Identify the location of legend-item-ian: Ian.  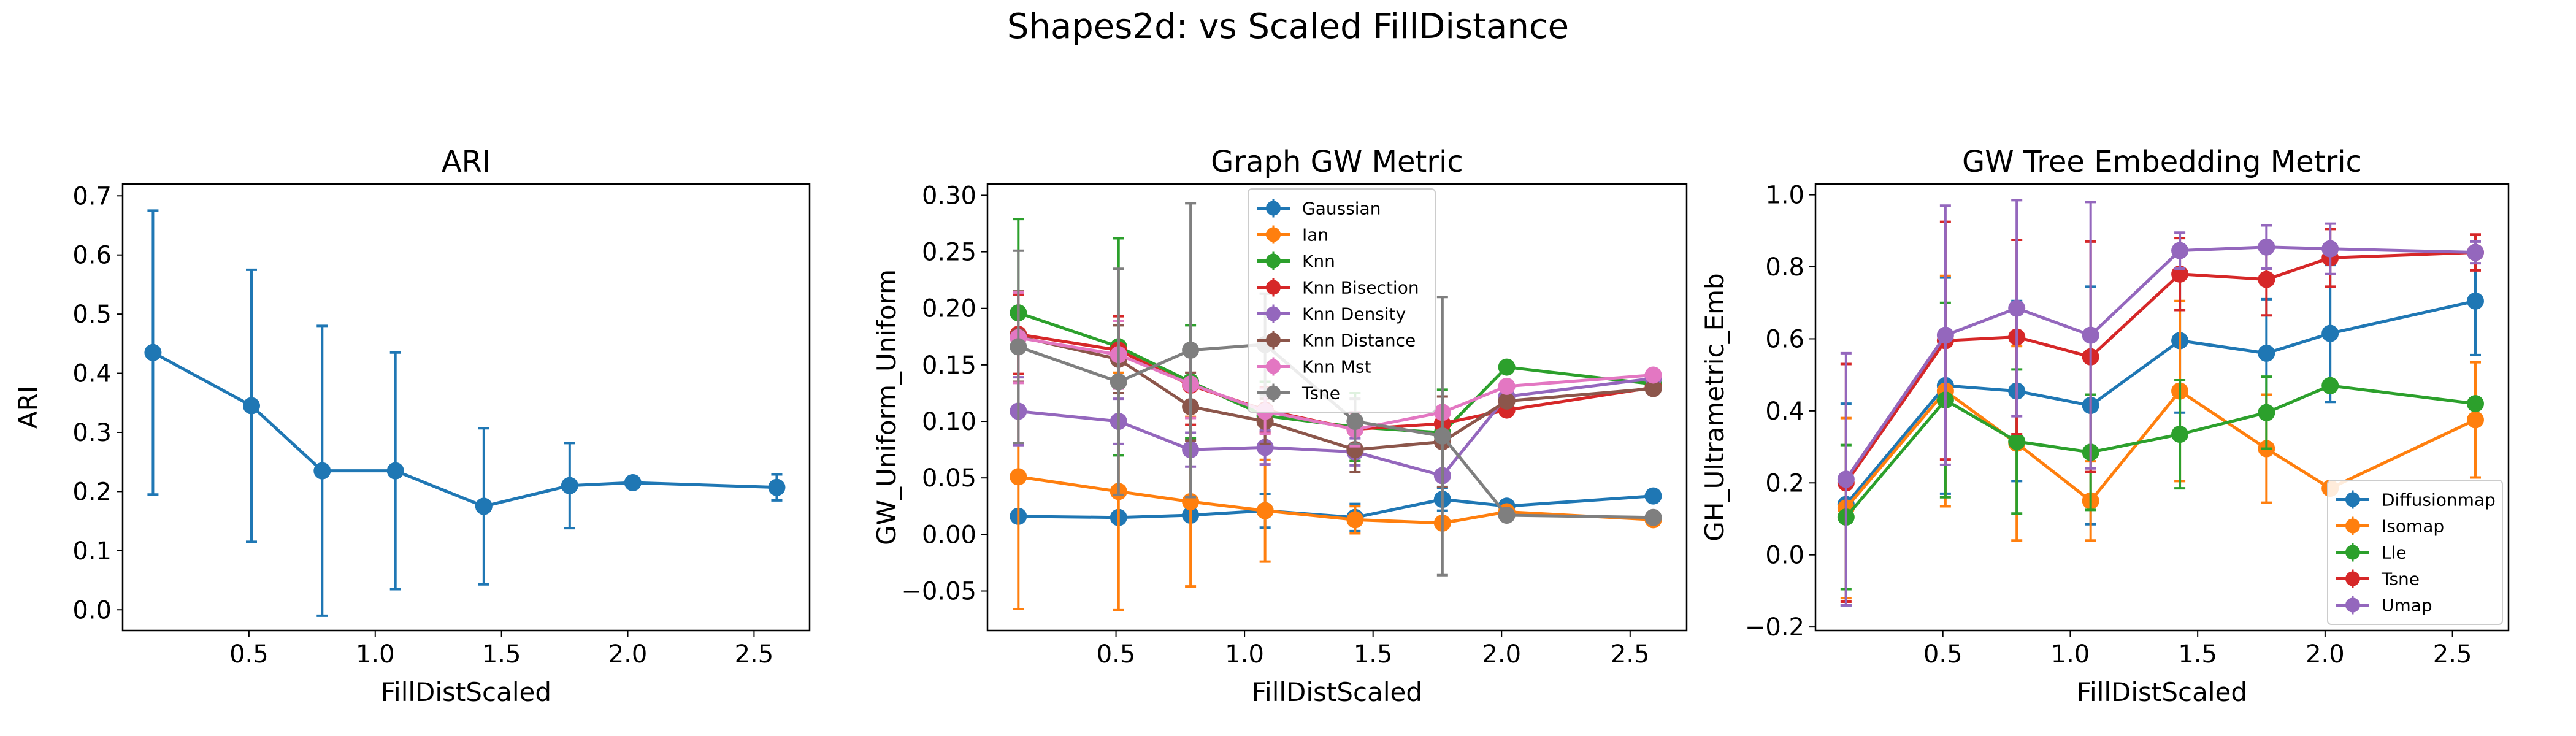
(1292, 235).